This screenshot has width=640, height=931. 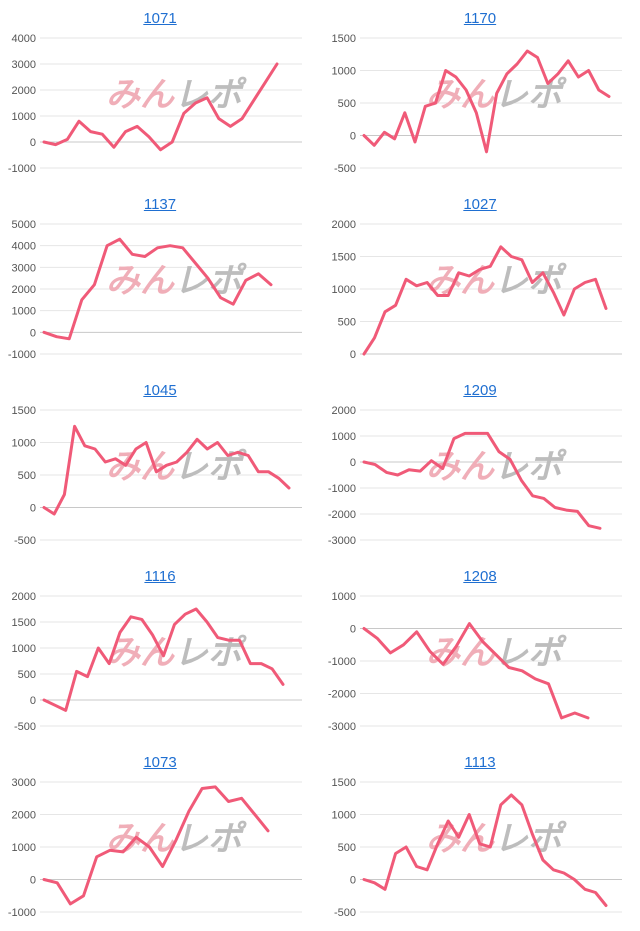 I want to click on chart-panel-1073: 1073 3000 2000 1000 0 -1000 みんレポ, so click(x=160, y=837).